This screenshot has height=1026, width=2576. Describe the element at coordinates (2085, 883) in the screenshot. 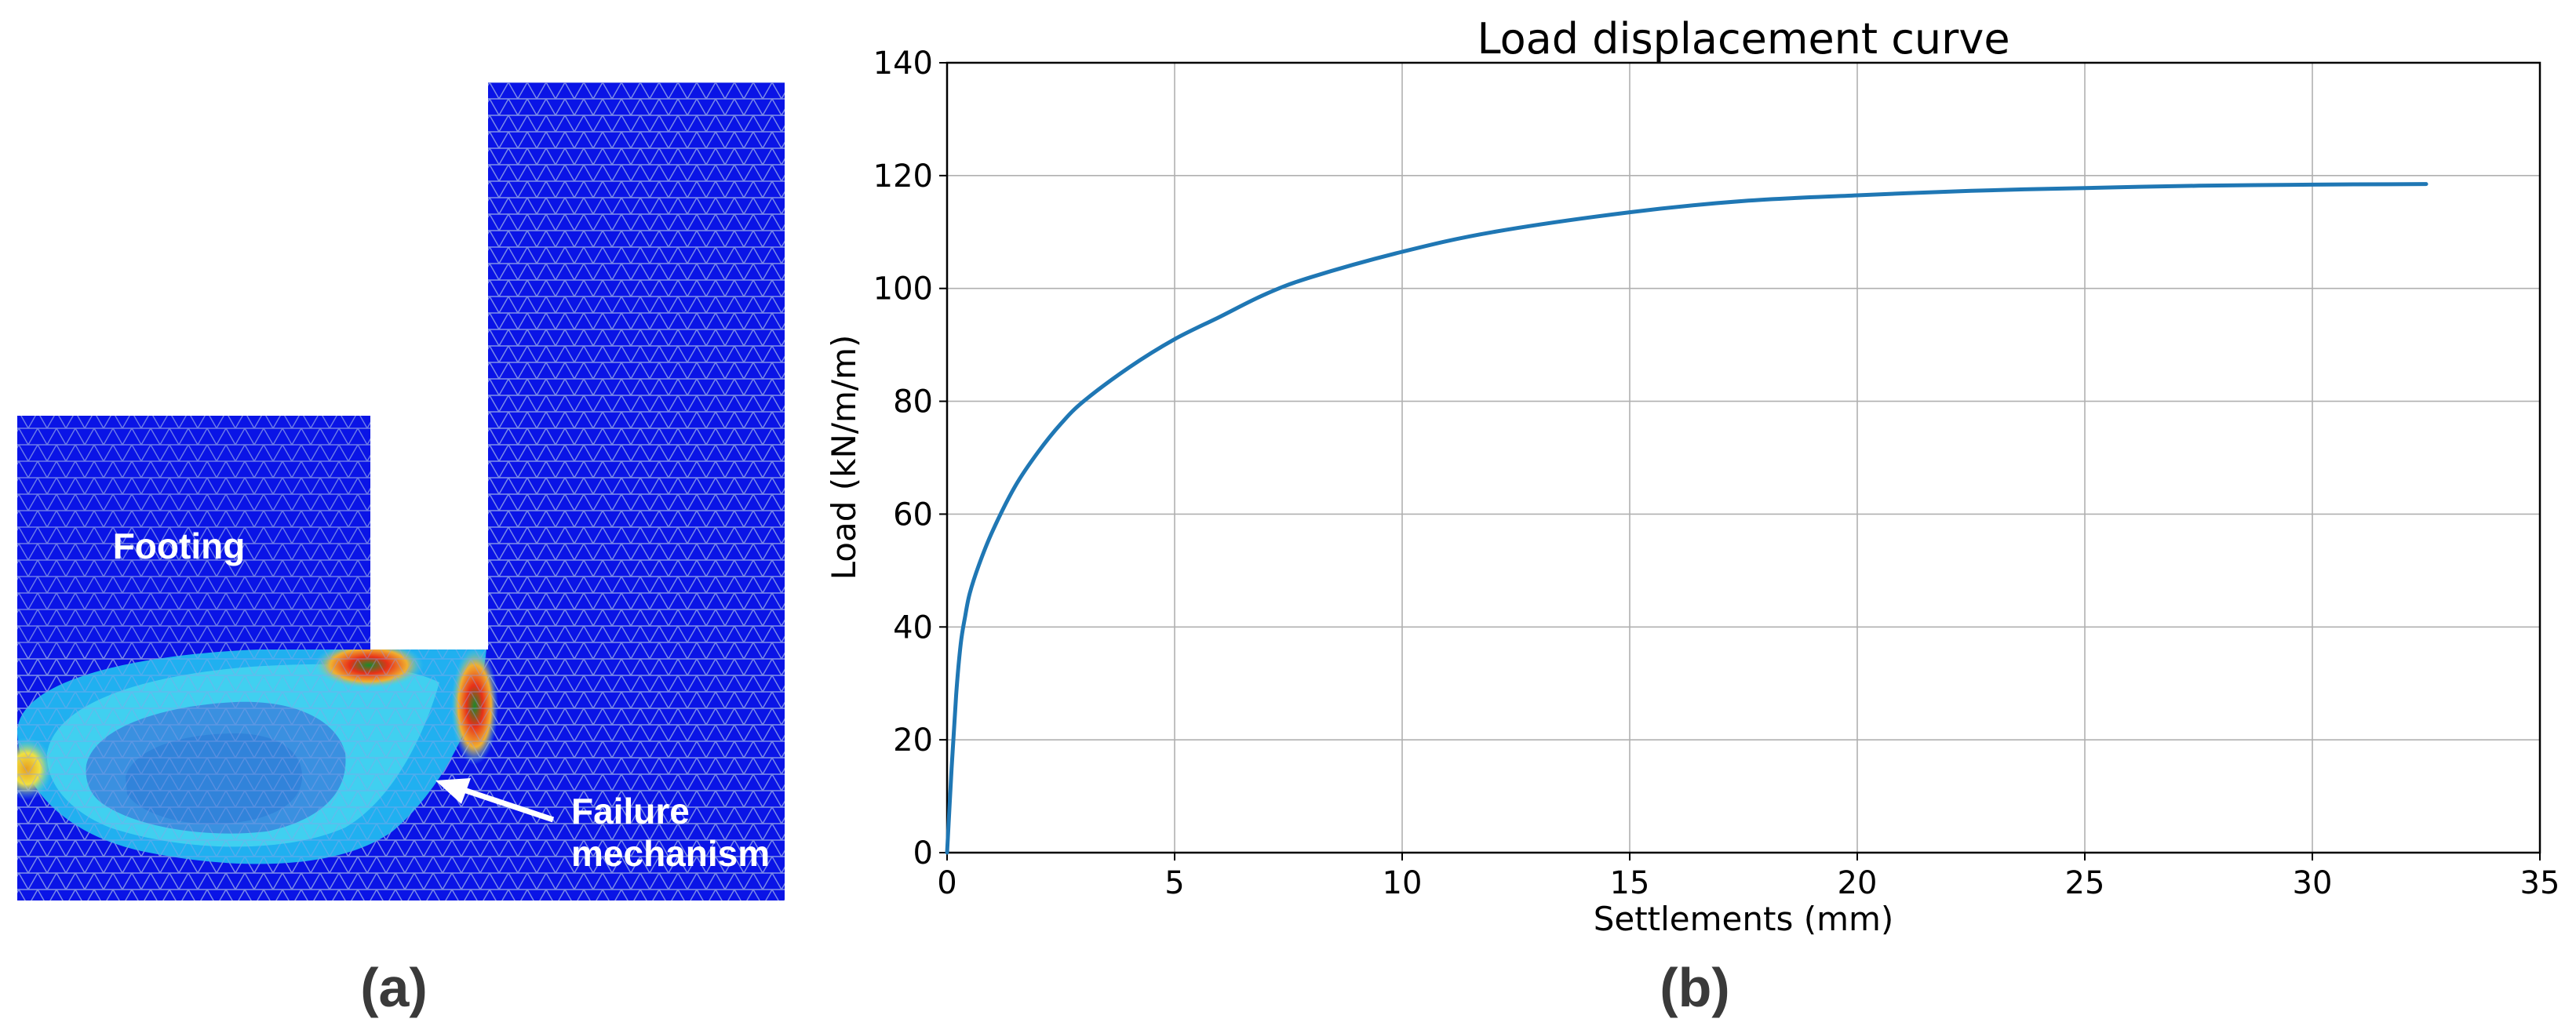

I see `x-tick-label: 25` at that location.